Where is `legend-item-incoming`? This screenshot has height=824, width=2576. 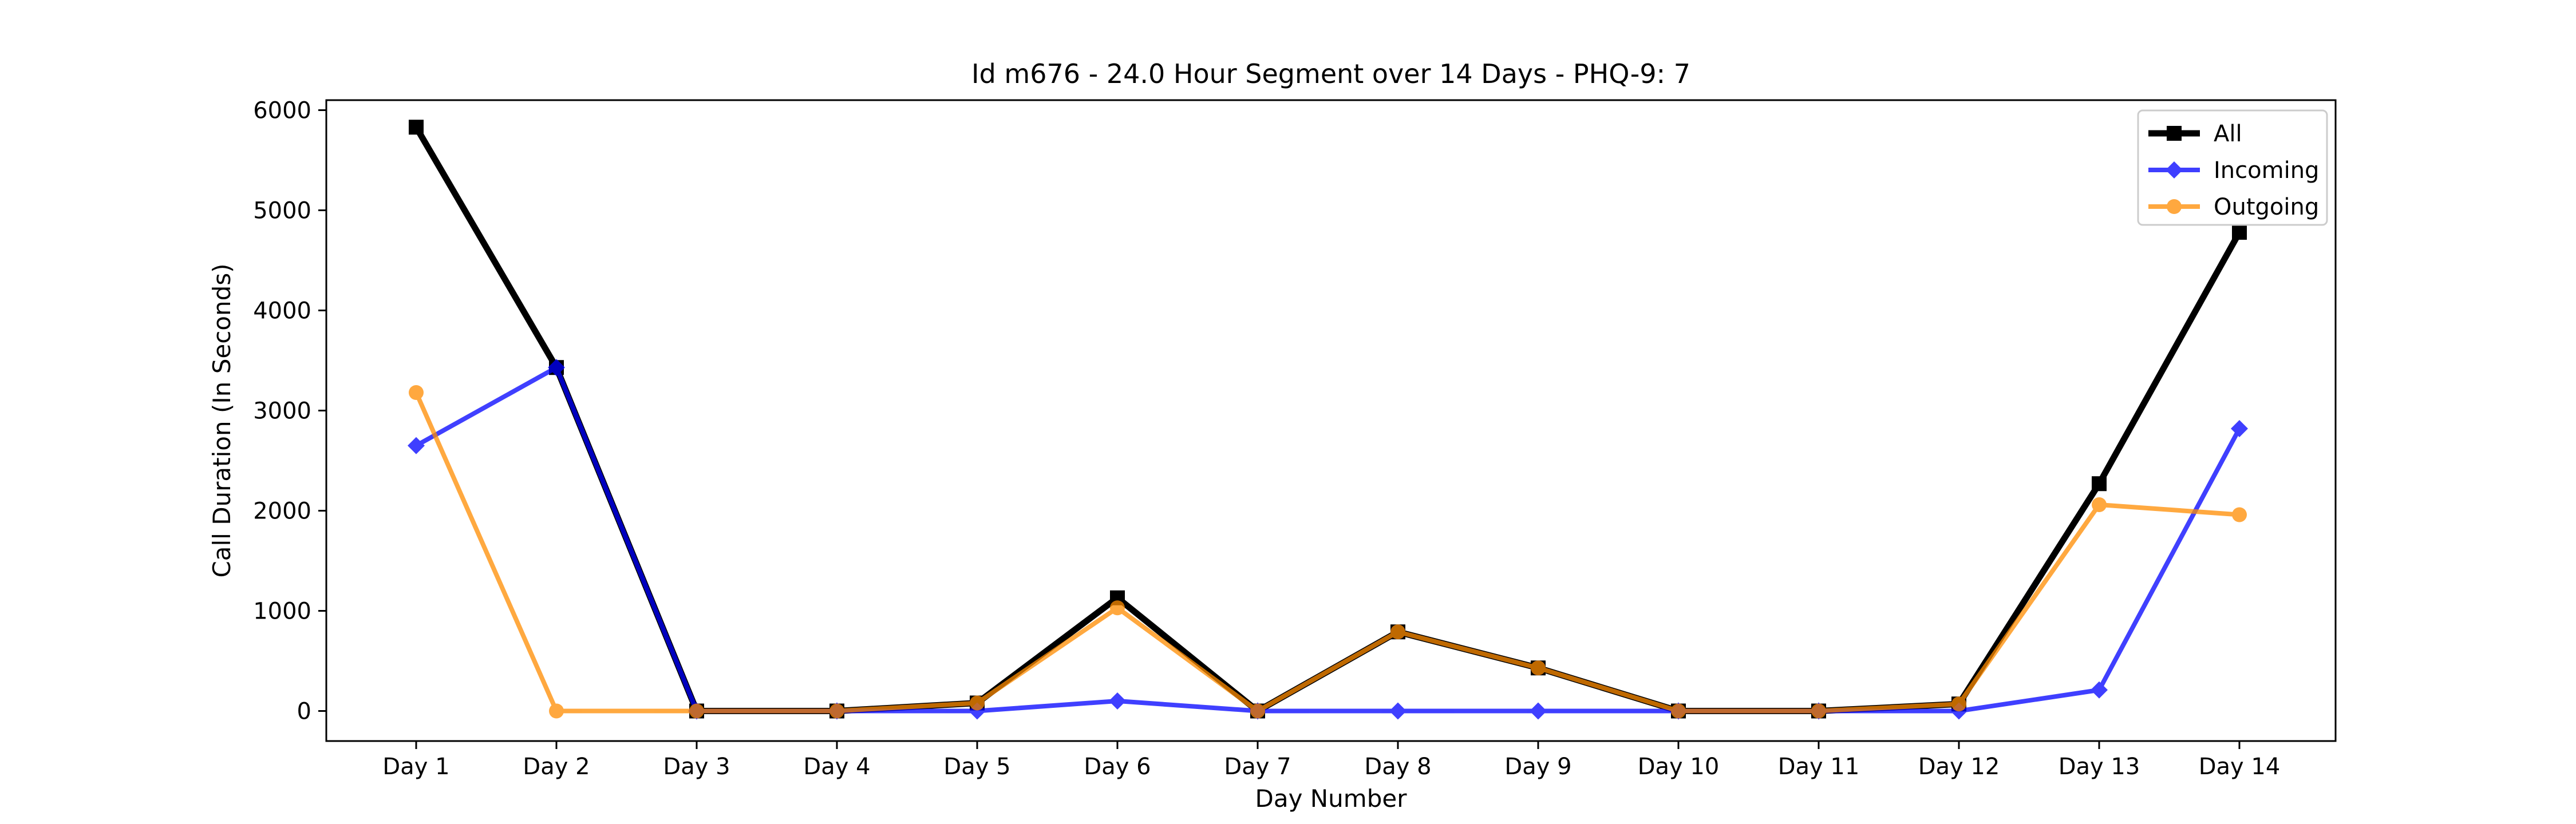
legend-item-incoming is located at coordinates (2174, 170).